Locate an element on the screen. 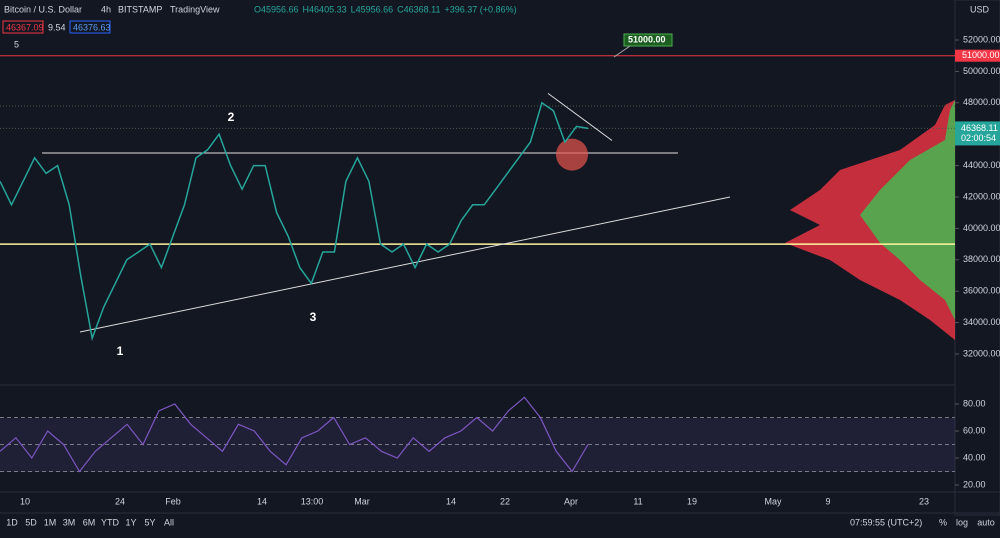  wave-label: 2 is located at coordinates (231, 117).